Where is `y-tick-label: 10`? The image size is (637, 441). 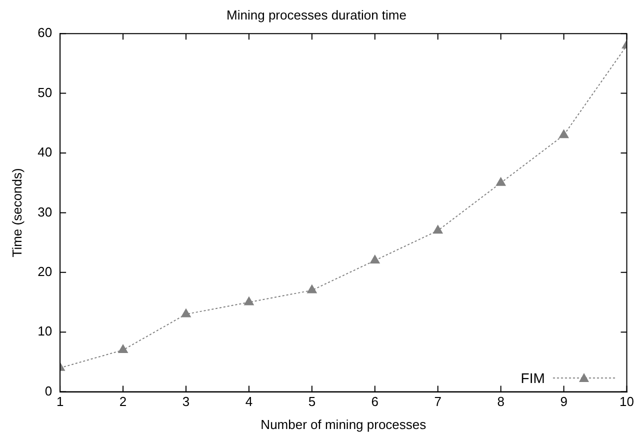 y-tick-label: 10 is located at coordinates (45, 331).